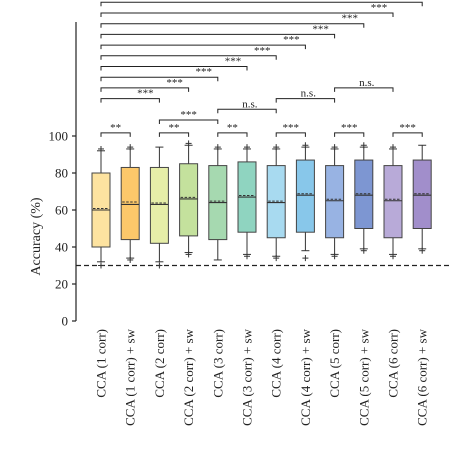 The height and width of the screenshot is (462, 474). Describe the element at coordinates (61, 173) in the screenshot. I see `y-tick-label: 80` at that location.